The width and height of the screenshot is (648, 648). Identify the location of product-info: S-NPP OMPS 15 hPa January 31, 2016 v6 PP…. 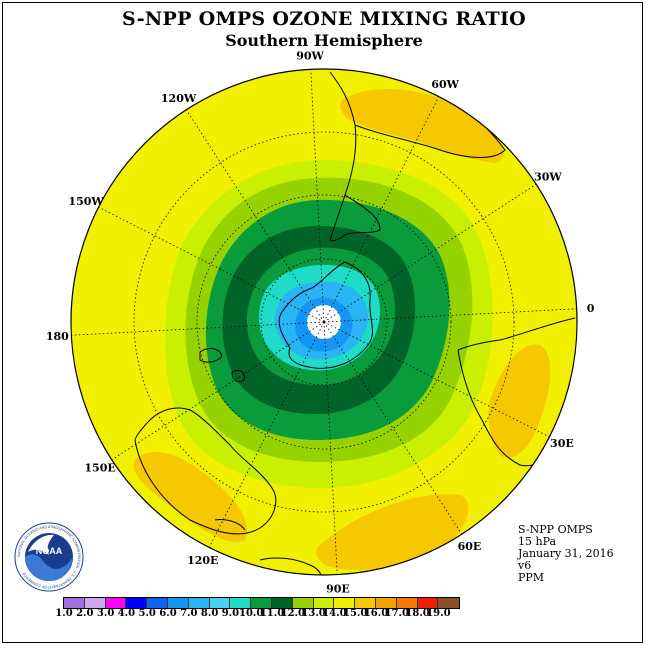
(566, 554).